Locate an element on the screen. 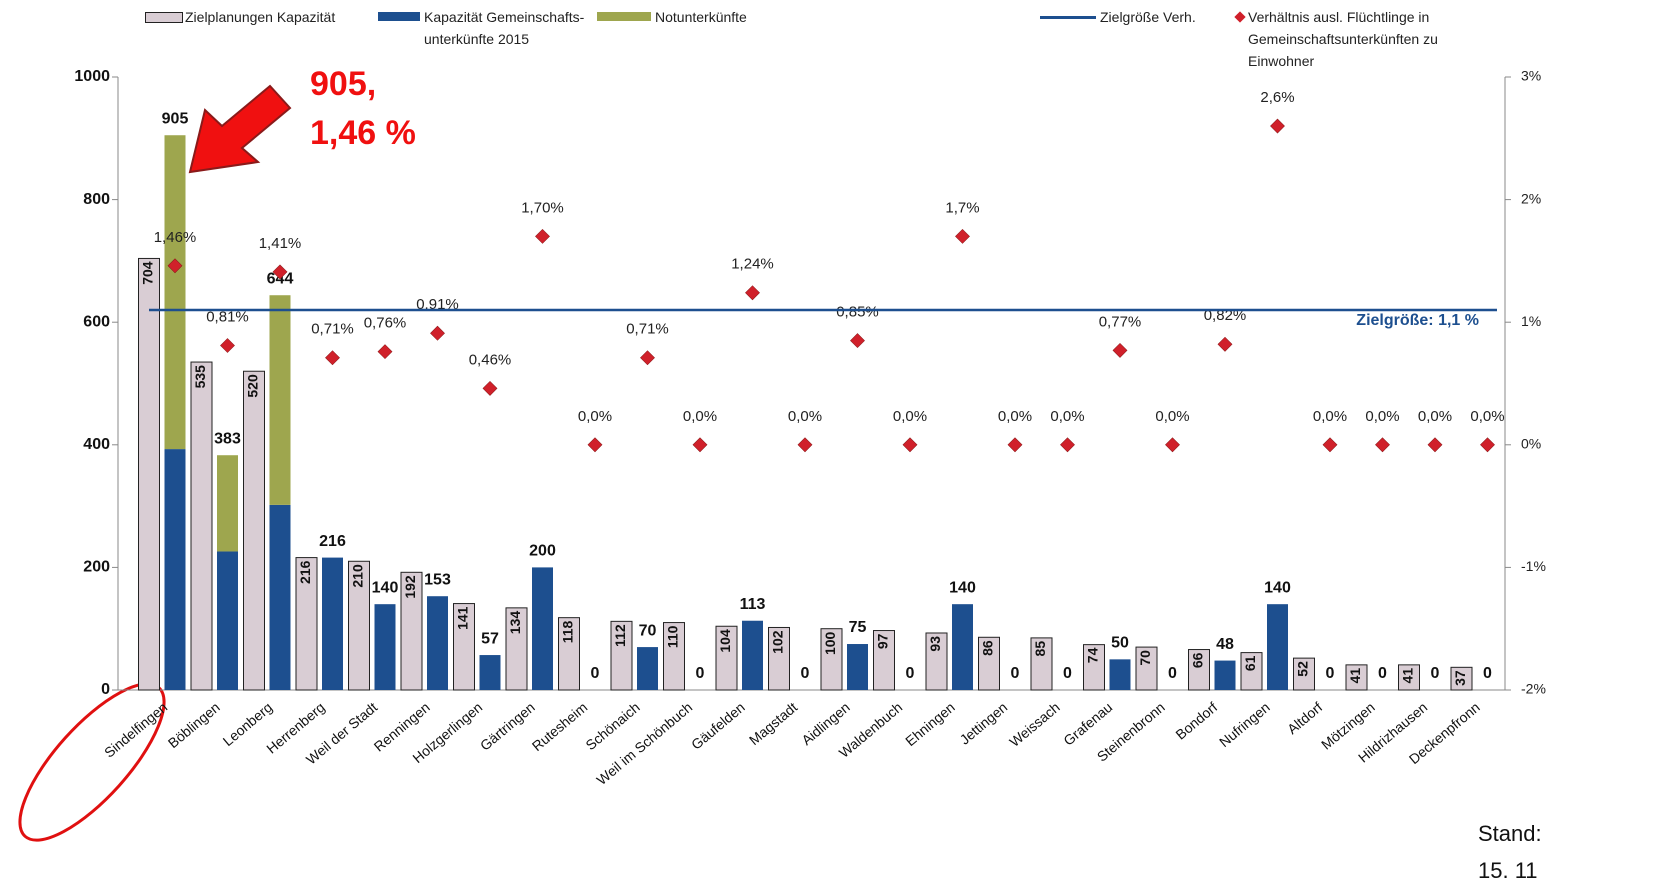 This screenshot has width=1669, height=894. y-tick-label: 800 is located at coordinates (96, 199).